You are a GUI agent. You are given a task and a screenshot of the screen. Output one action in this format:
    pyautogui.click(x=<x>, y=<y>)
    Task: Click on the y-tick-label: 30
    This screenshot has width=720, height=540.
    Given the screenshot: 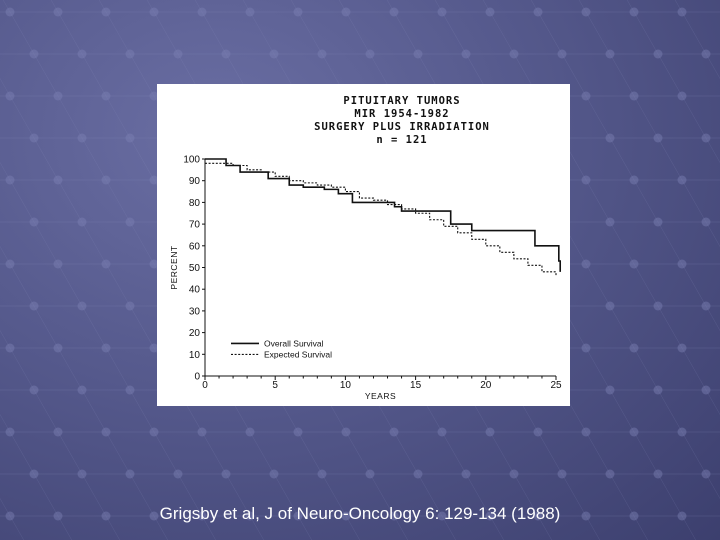 What is the action you would take?
    pyautogui.click(x=195, y=311)
    